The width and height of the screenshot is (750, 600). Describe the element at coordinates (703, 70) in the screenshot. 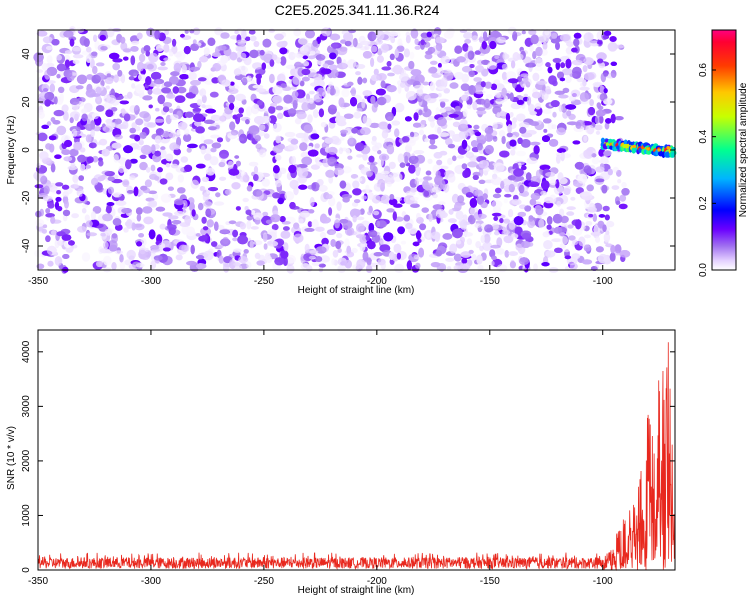

I see `colorbar-tick-label: 0.6` at that location.